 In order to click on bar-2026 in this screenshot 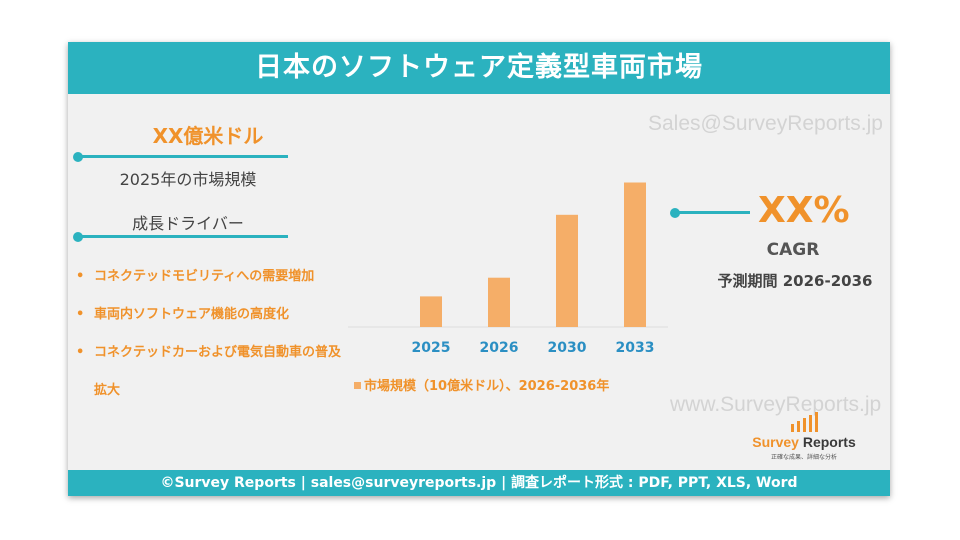, I will do `click(499, 302)`.